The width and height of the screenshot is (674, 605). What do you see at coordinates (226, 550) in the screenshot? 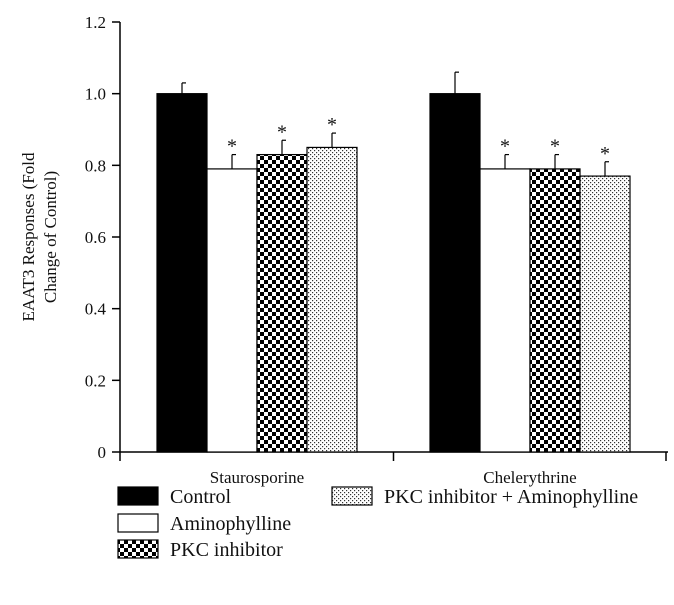
I see `legend-label: PKC inhibitor` at bounding box center [226, 550].